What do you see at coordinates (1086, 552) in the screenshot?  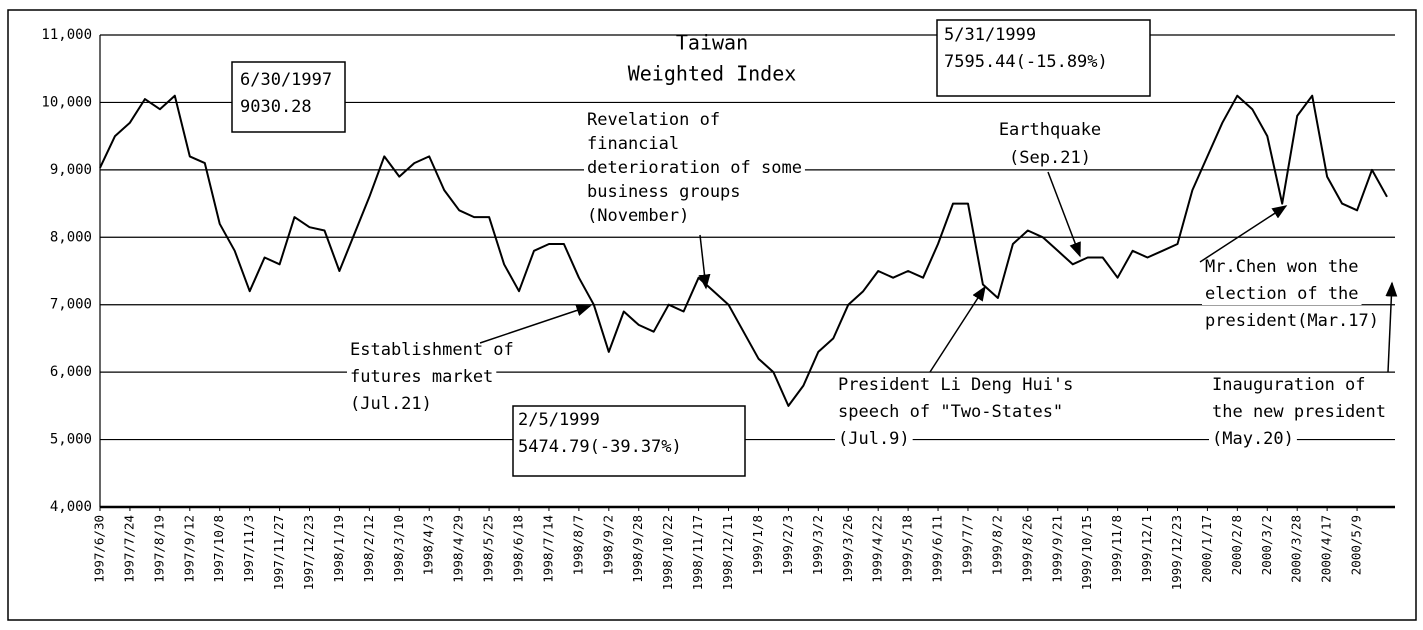 I see `x-tick-label: 1999/10/15` at bounding box center [1086, 552].